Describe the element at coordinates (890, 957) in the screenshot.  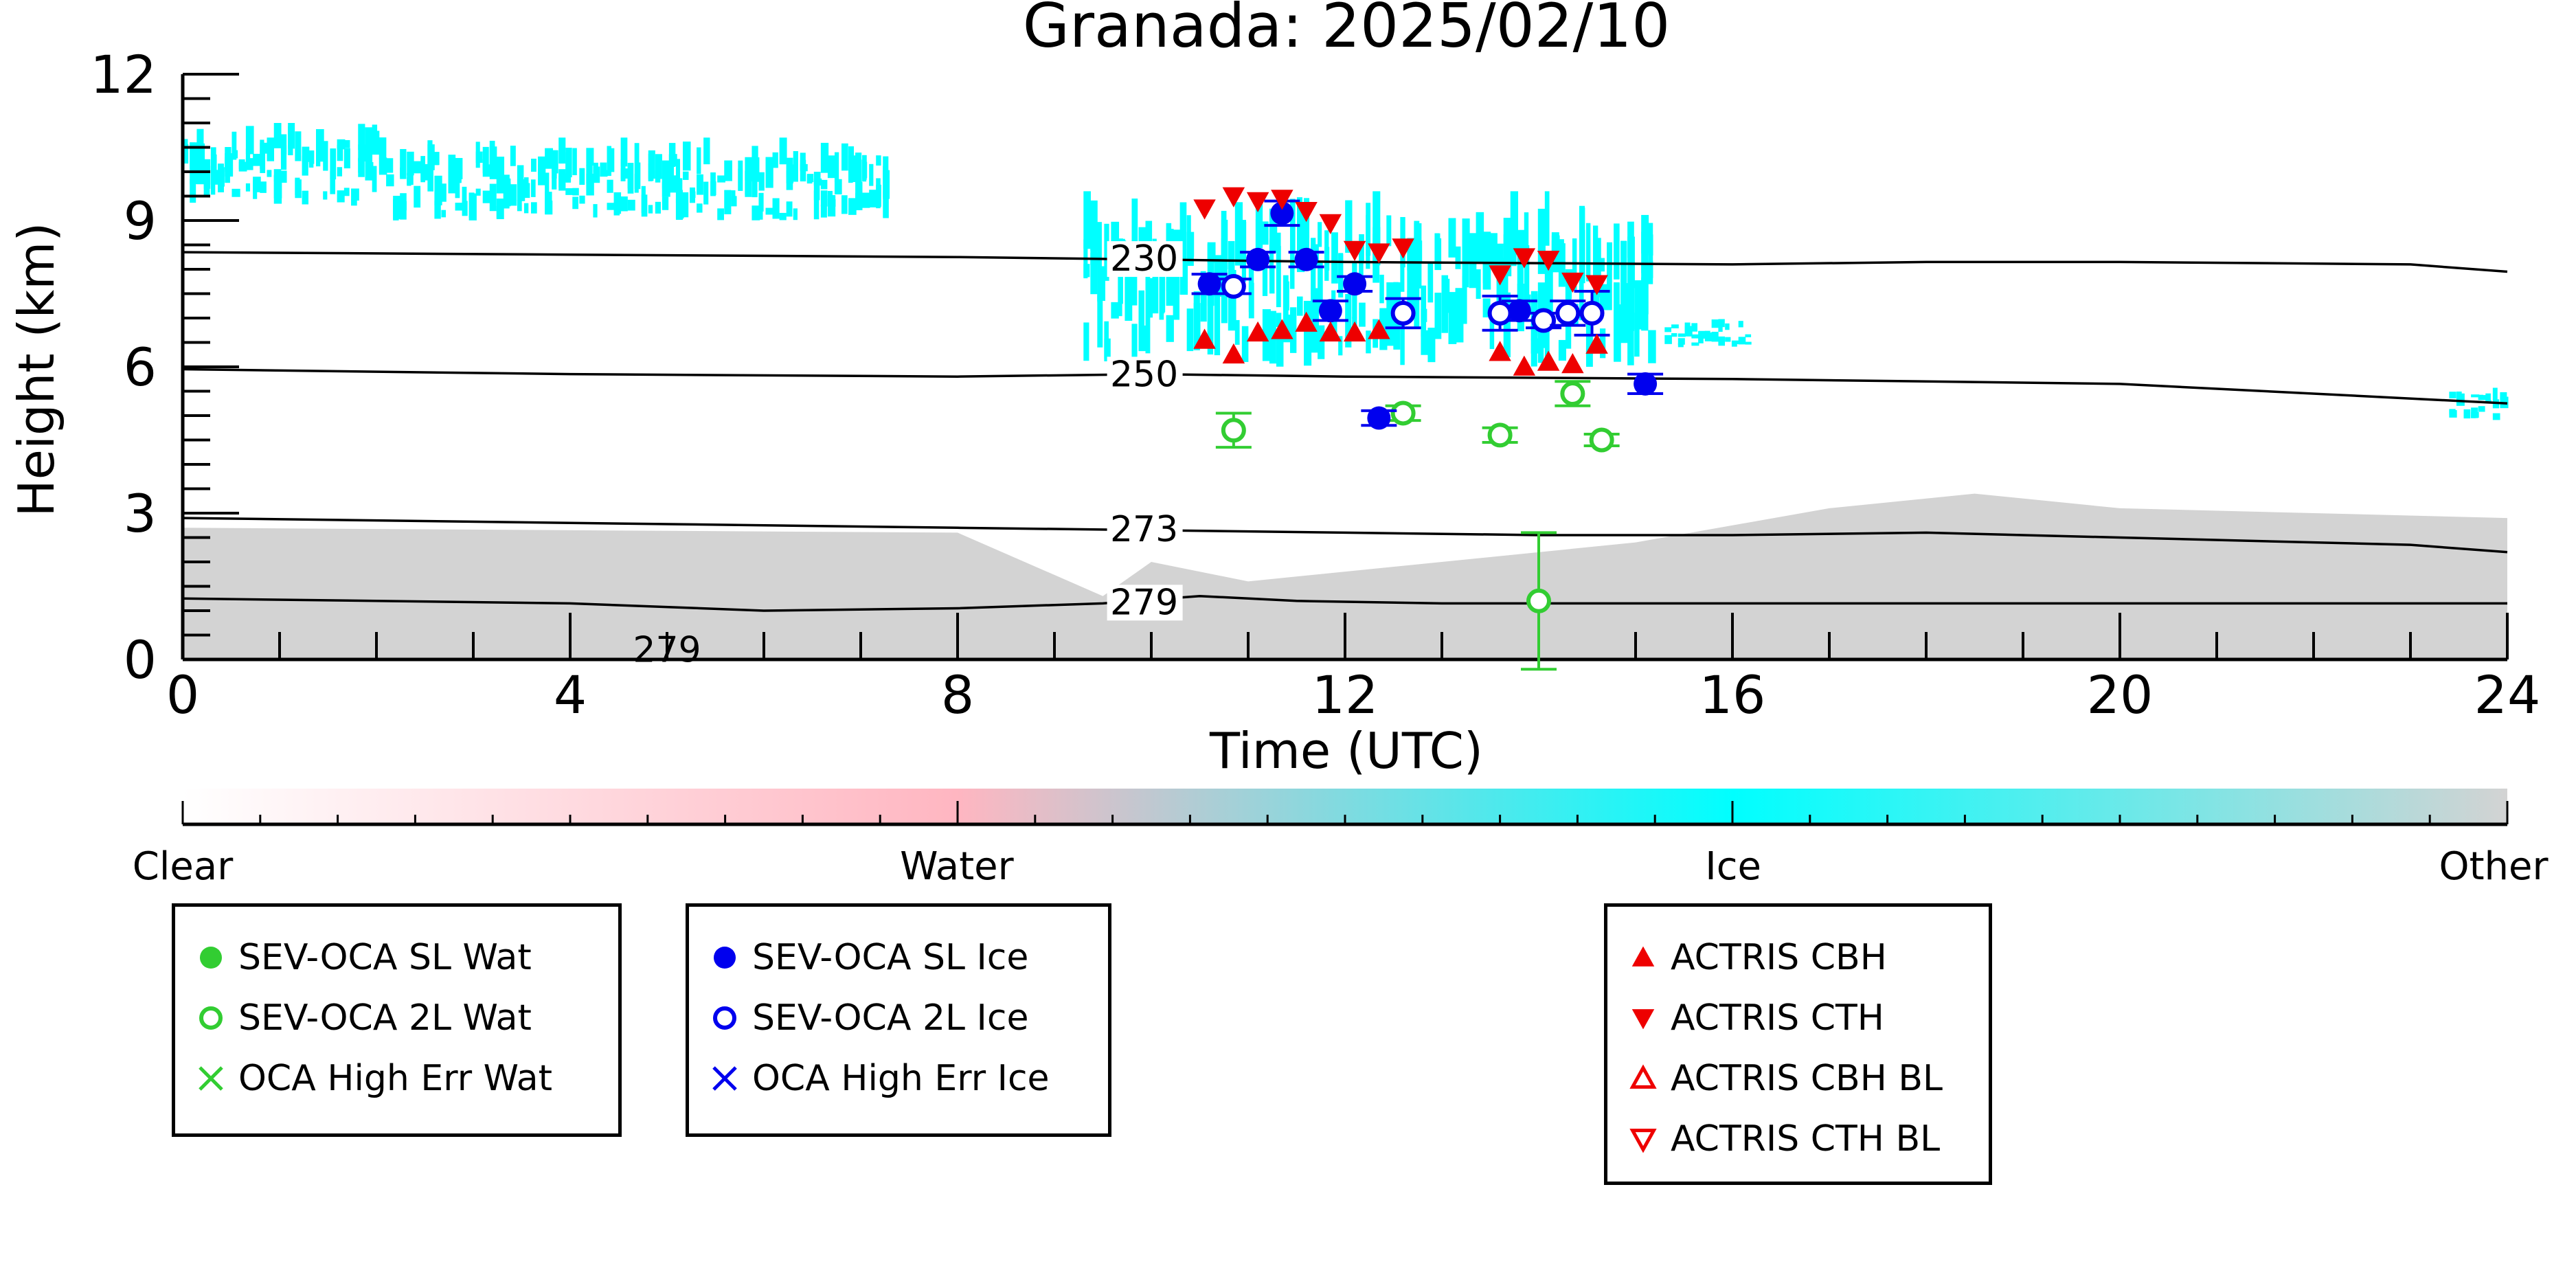
I see `legend-label: SEV-OCA SL Ice` at that location.